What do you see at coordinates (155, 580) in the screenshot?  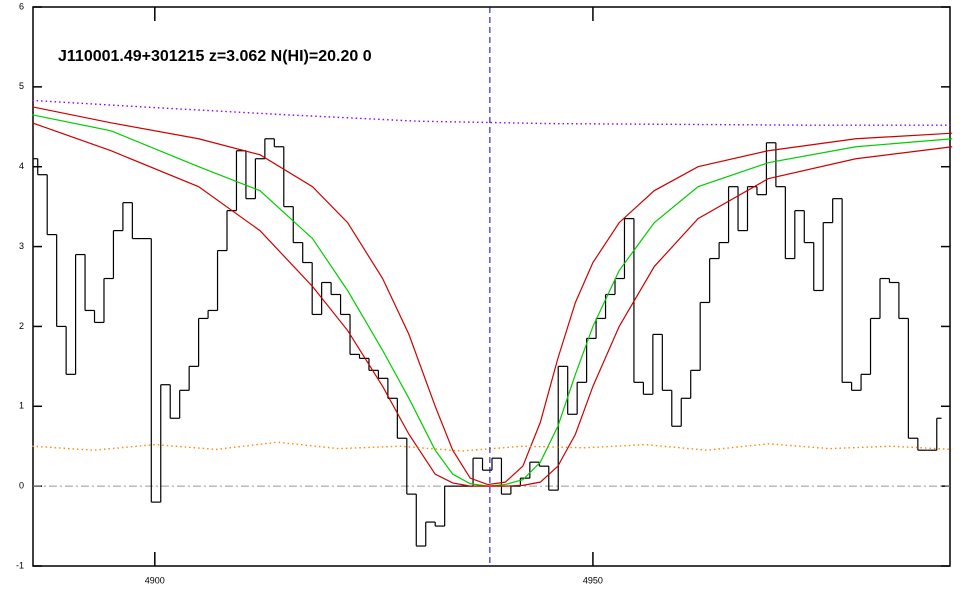 I see `x-tick-label: 4900` at bounding box center [155, 580].